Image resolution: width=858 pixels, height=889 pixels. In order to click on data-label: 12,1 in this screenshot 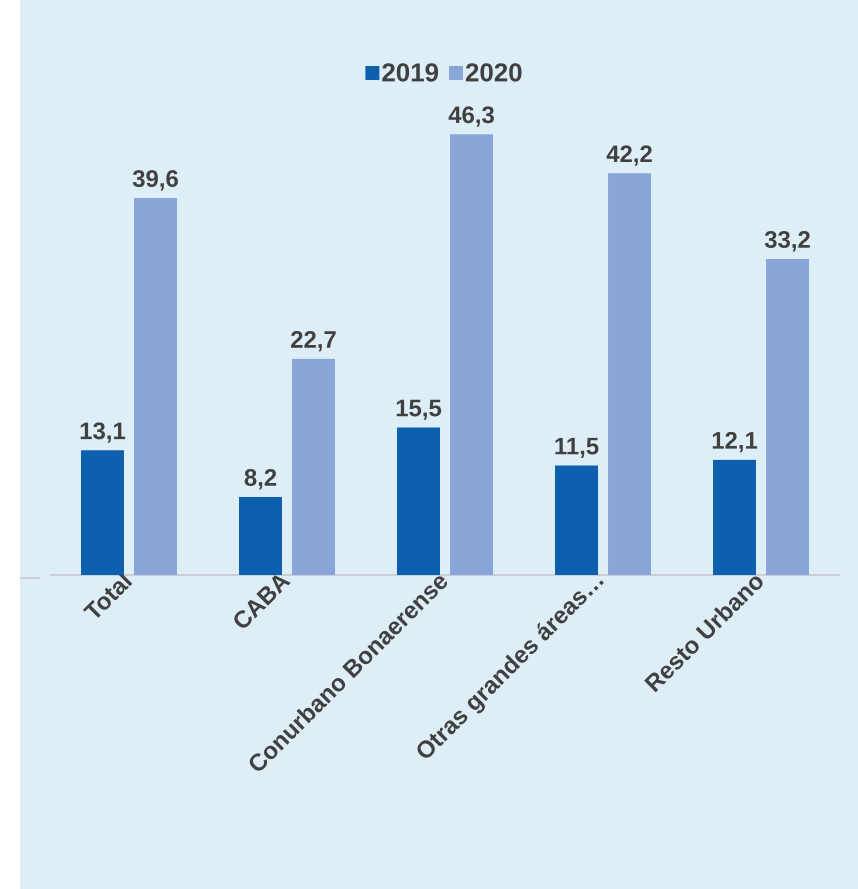, I will do `click(735, 442)`.